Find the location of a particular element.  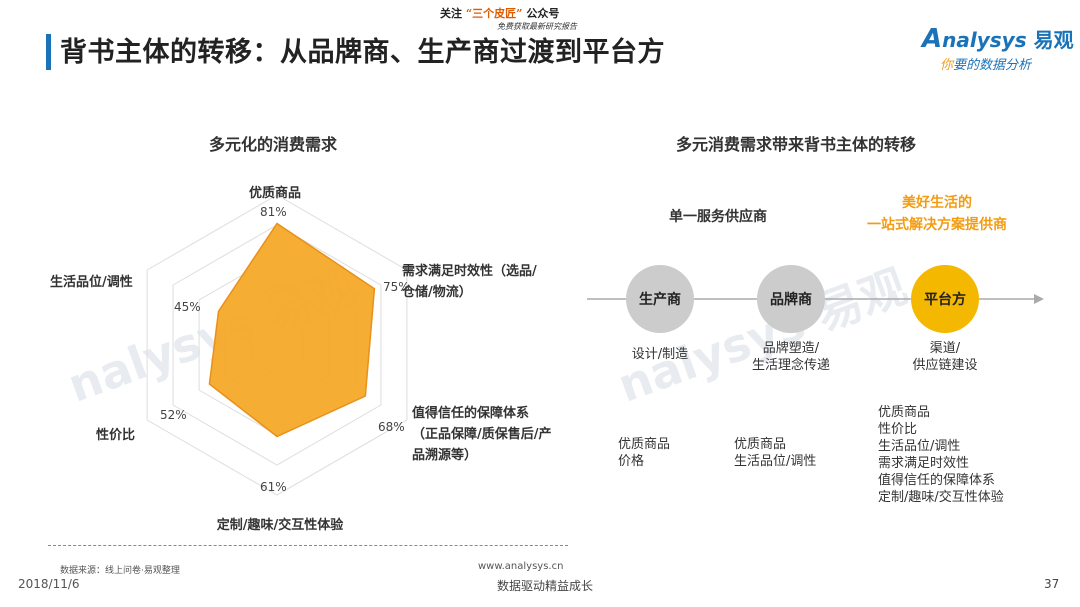

node-producer-label: 生产商 is located at coordinates (660, 300).